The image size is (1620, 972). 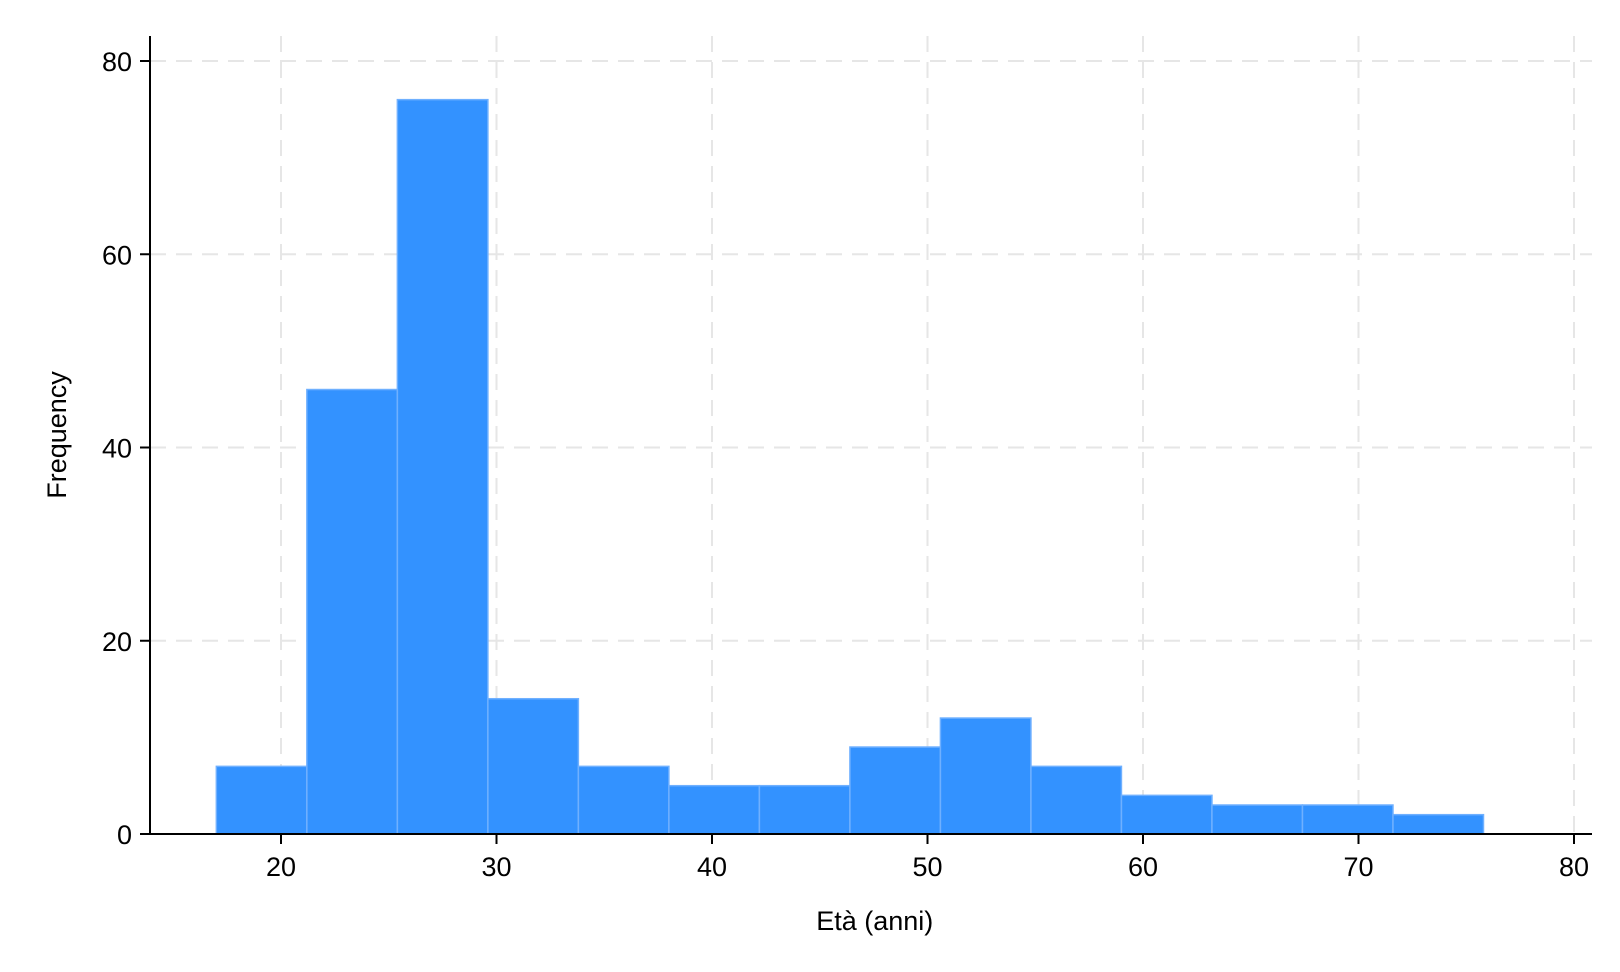 I want to click on y-tick-label-60: 60, so click(x=117, y=255).